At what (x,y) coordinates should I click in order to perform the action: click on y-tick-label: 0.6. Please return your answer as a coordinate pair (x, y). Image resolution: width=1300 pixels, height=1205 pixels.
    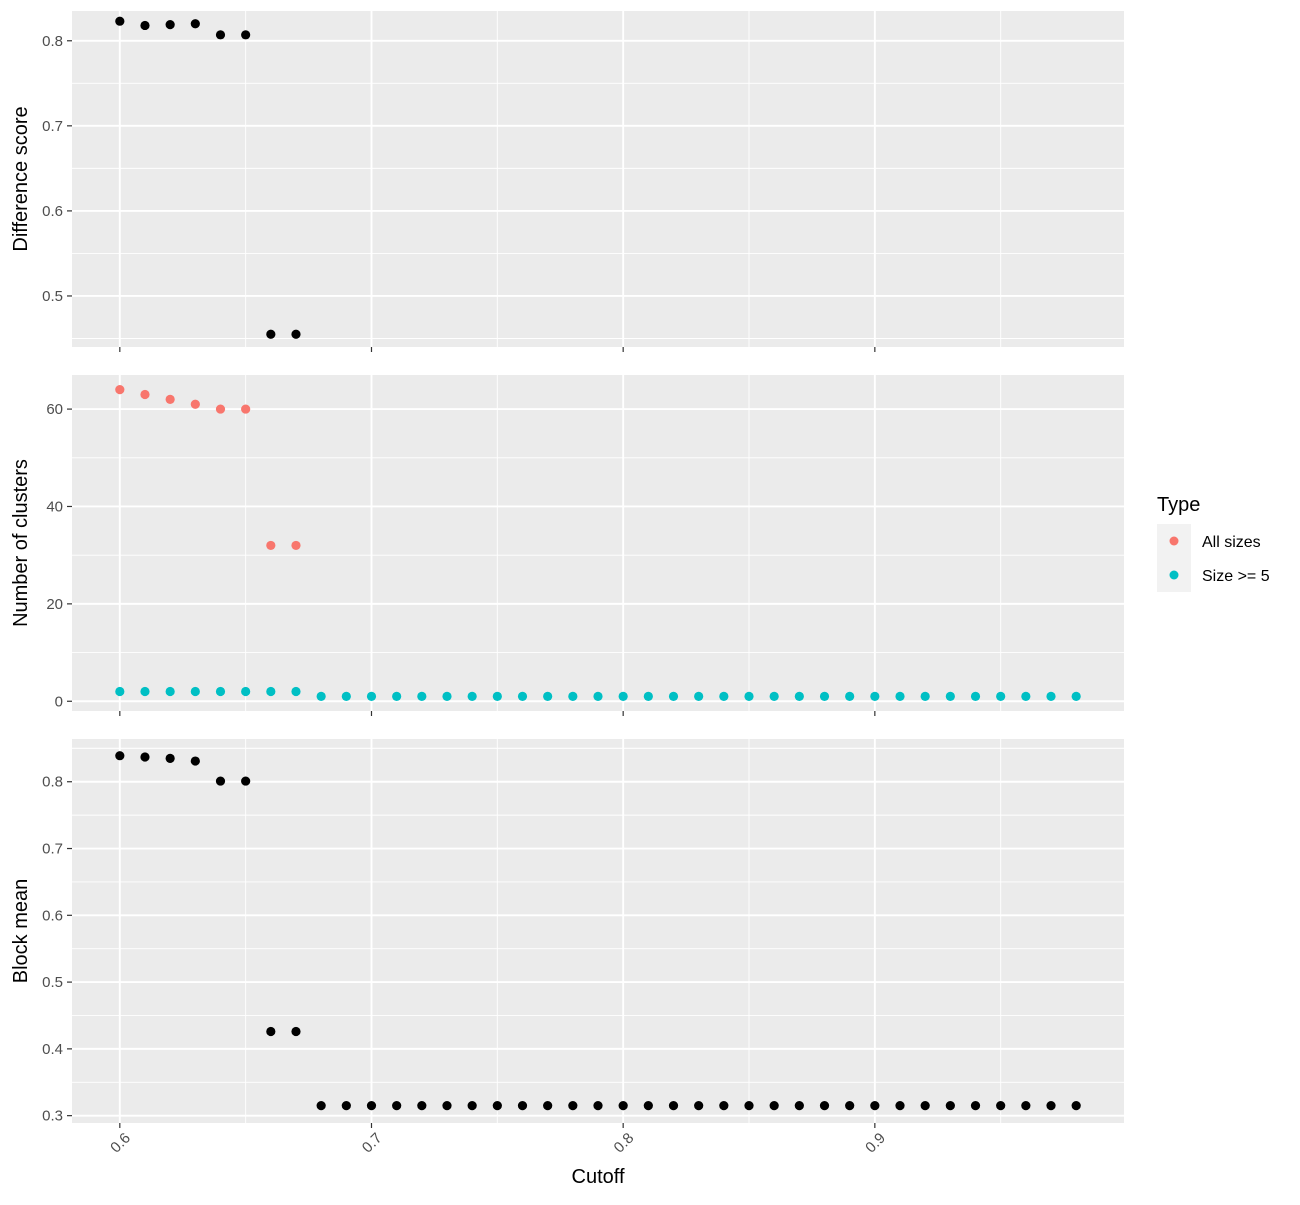
    Looking at the image, I should click on (52, 915).